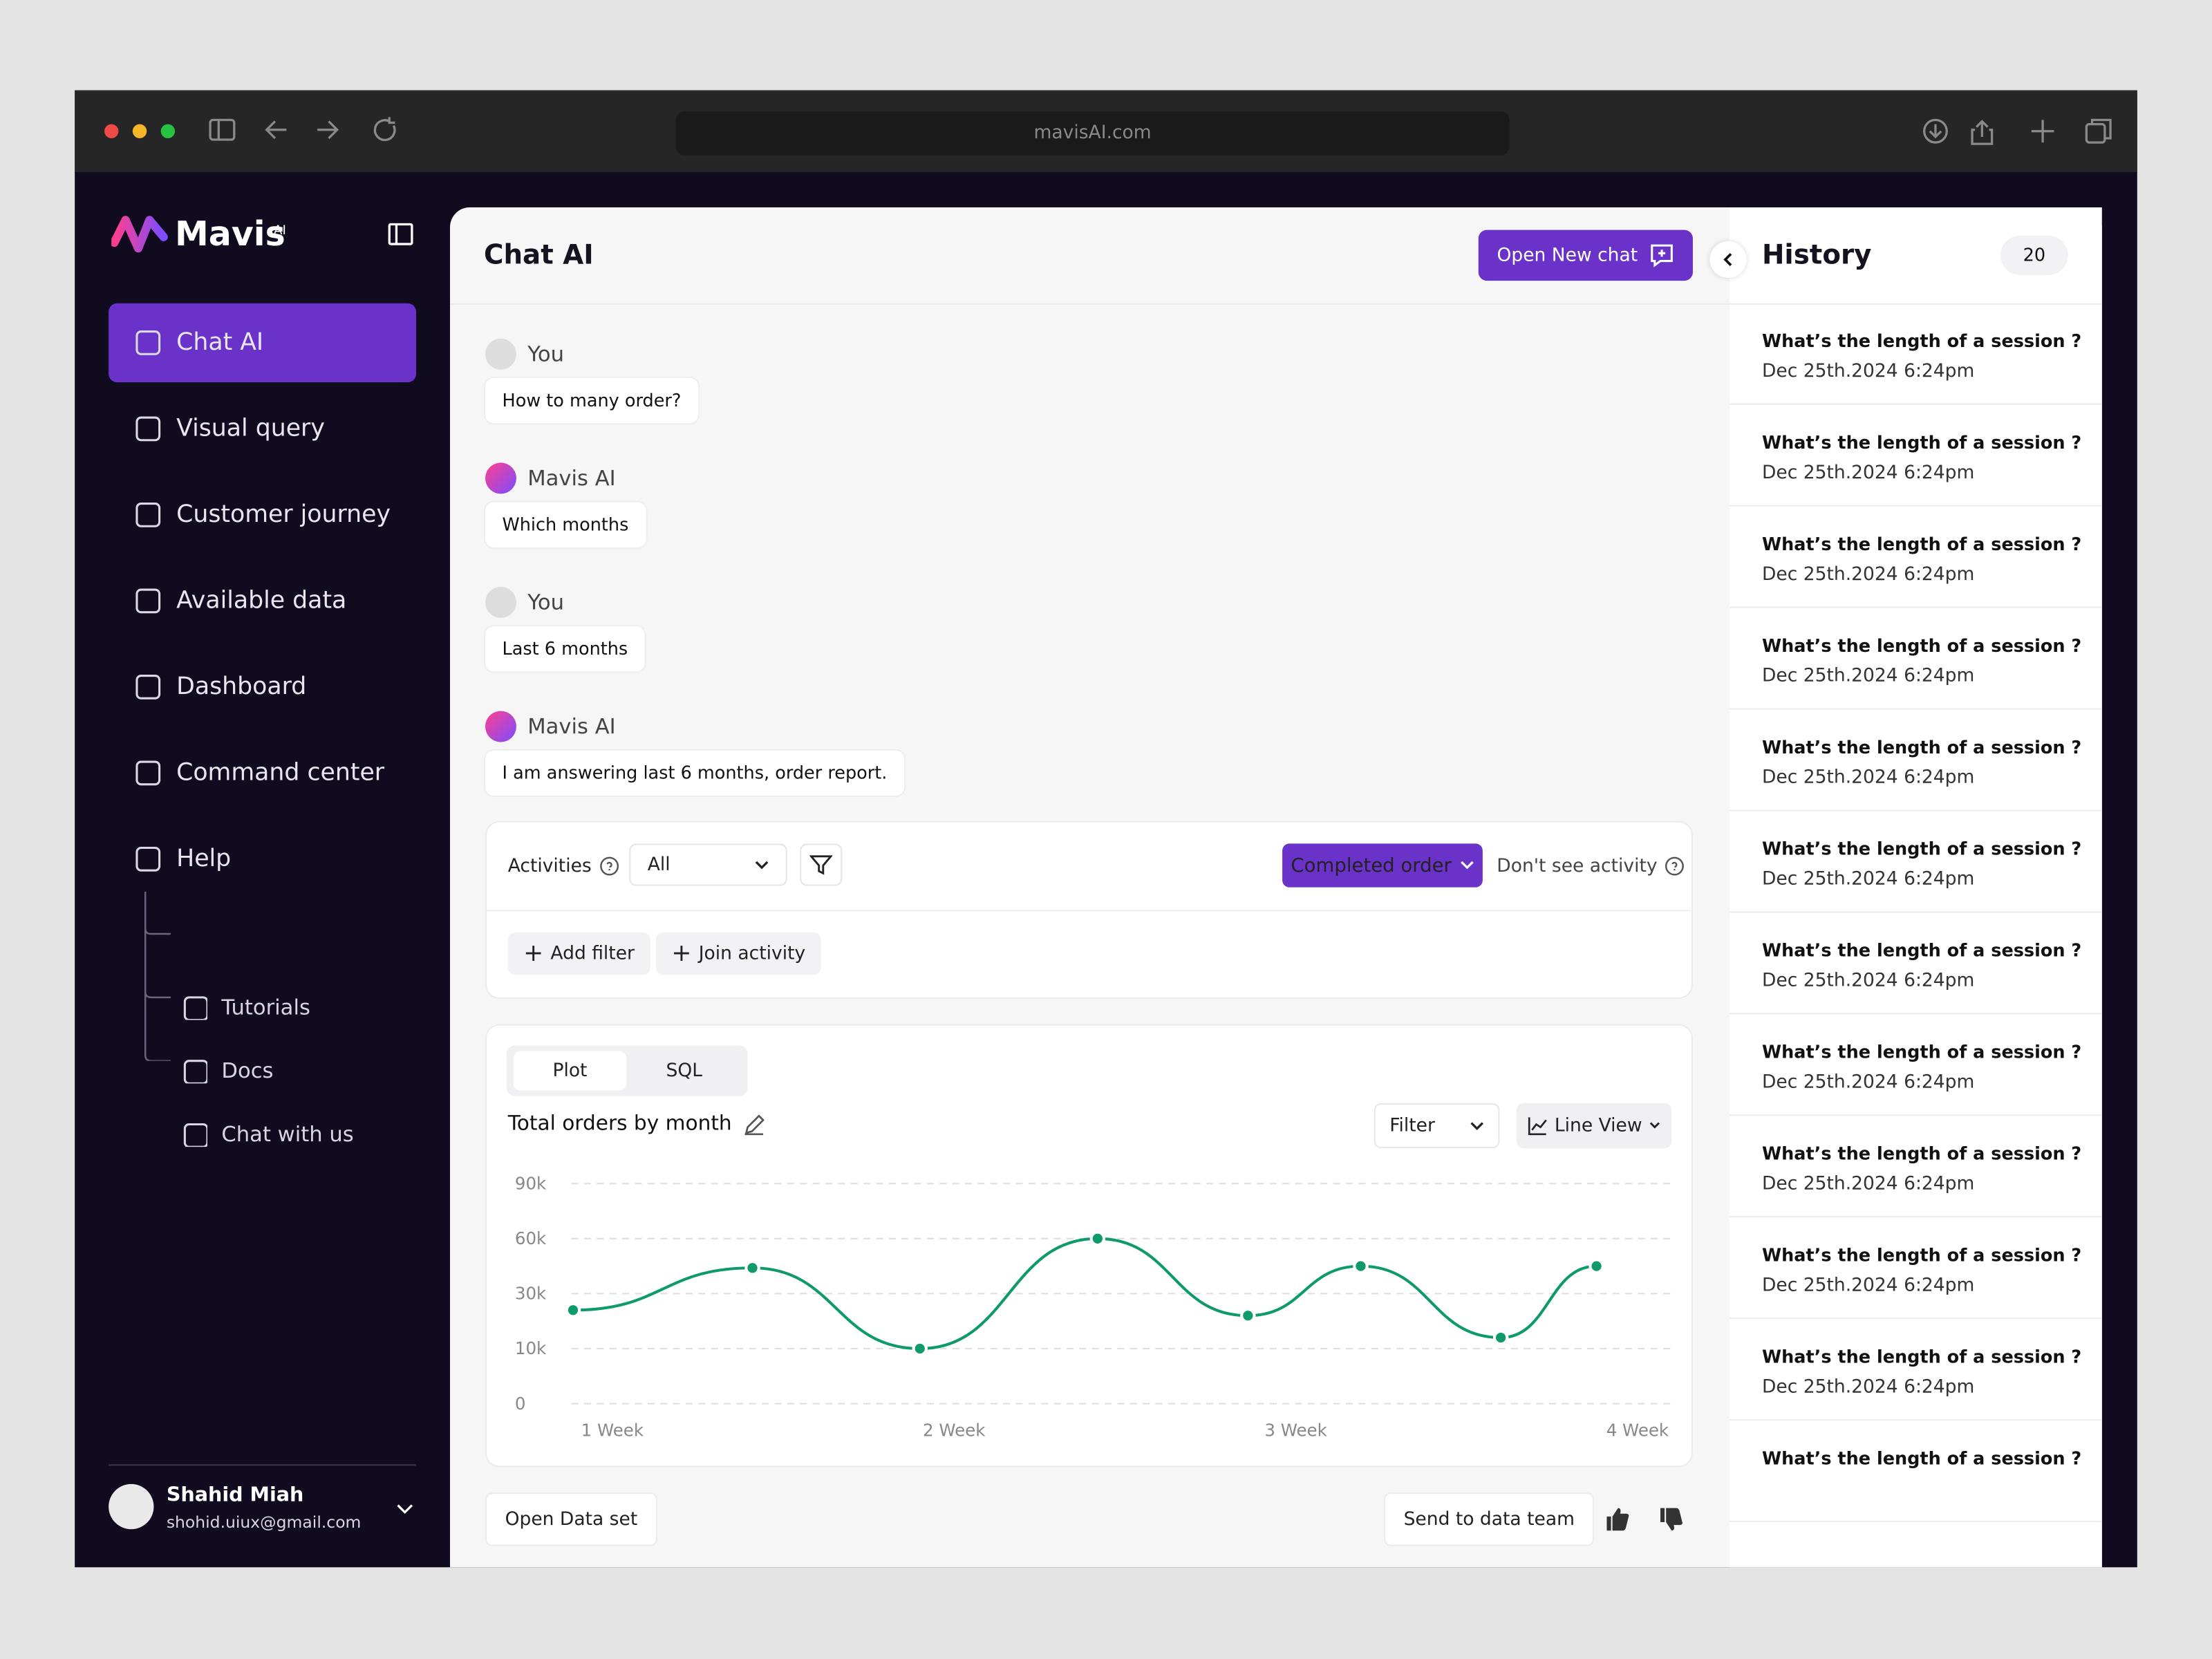 Image resolution: width=2212 pixels, height=1659 pixels. I want to click on nav-item: Visual query, so click(262, 428).